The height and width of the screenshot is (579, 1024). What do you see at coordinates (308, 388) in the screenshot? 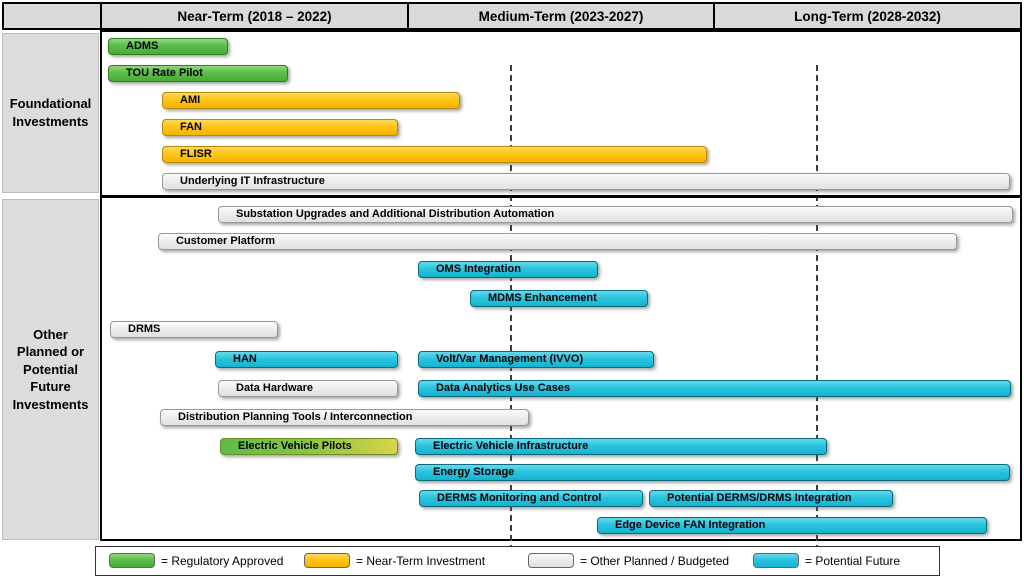
I see `gantt-bar-data-hardware: Data Hardware` at bounding box center [308, 388].